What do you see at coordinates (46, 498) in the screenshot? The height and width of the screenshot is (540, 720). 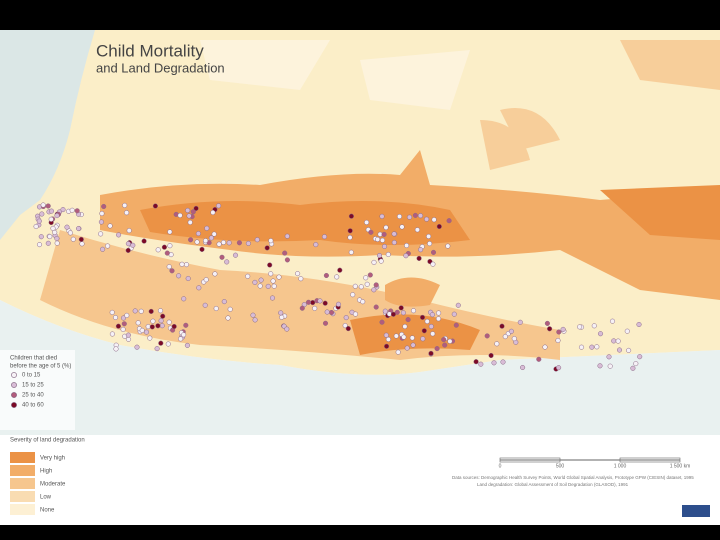 I see `legend-label: Low` at bounding box center [46, 498].